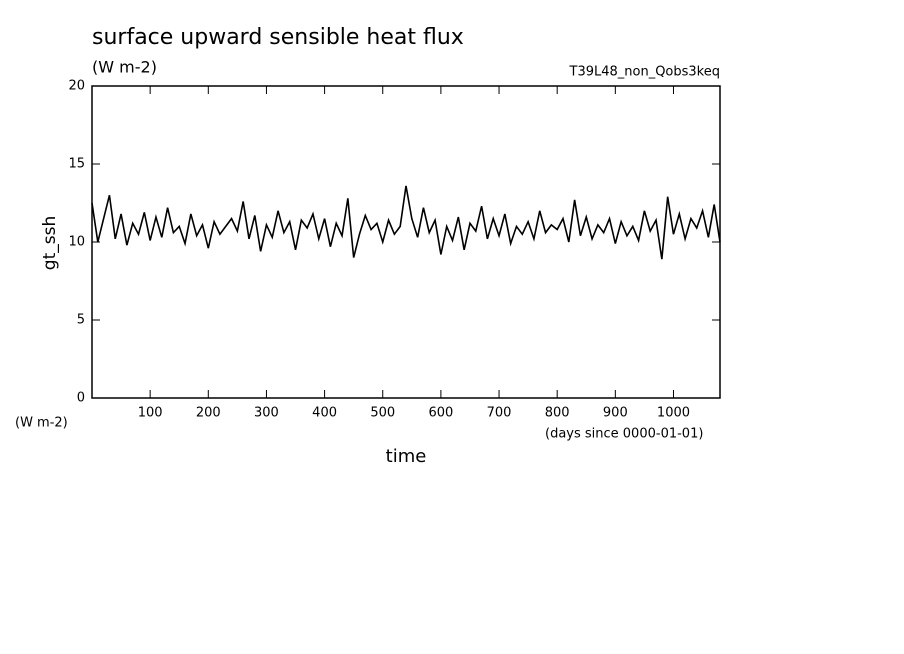  What do you see at coordinates (76, 164) in the screenshot?
I see `y-tick-label: 15` at bounding box center [76, 164].